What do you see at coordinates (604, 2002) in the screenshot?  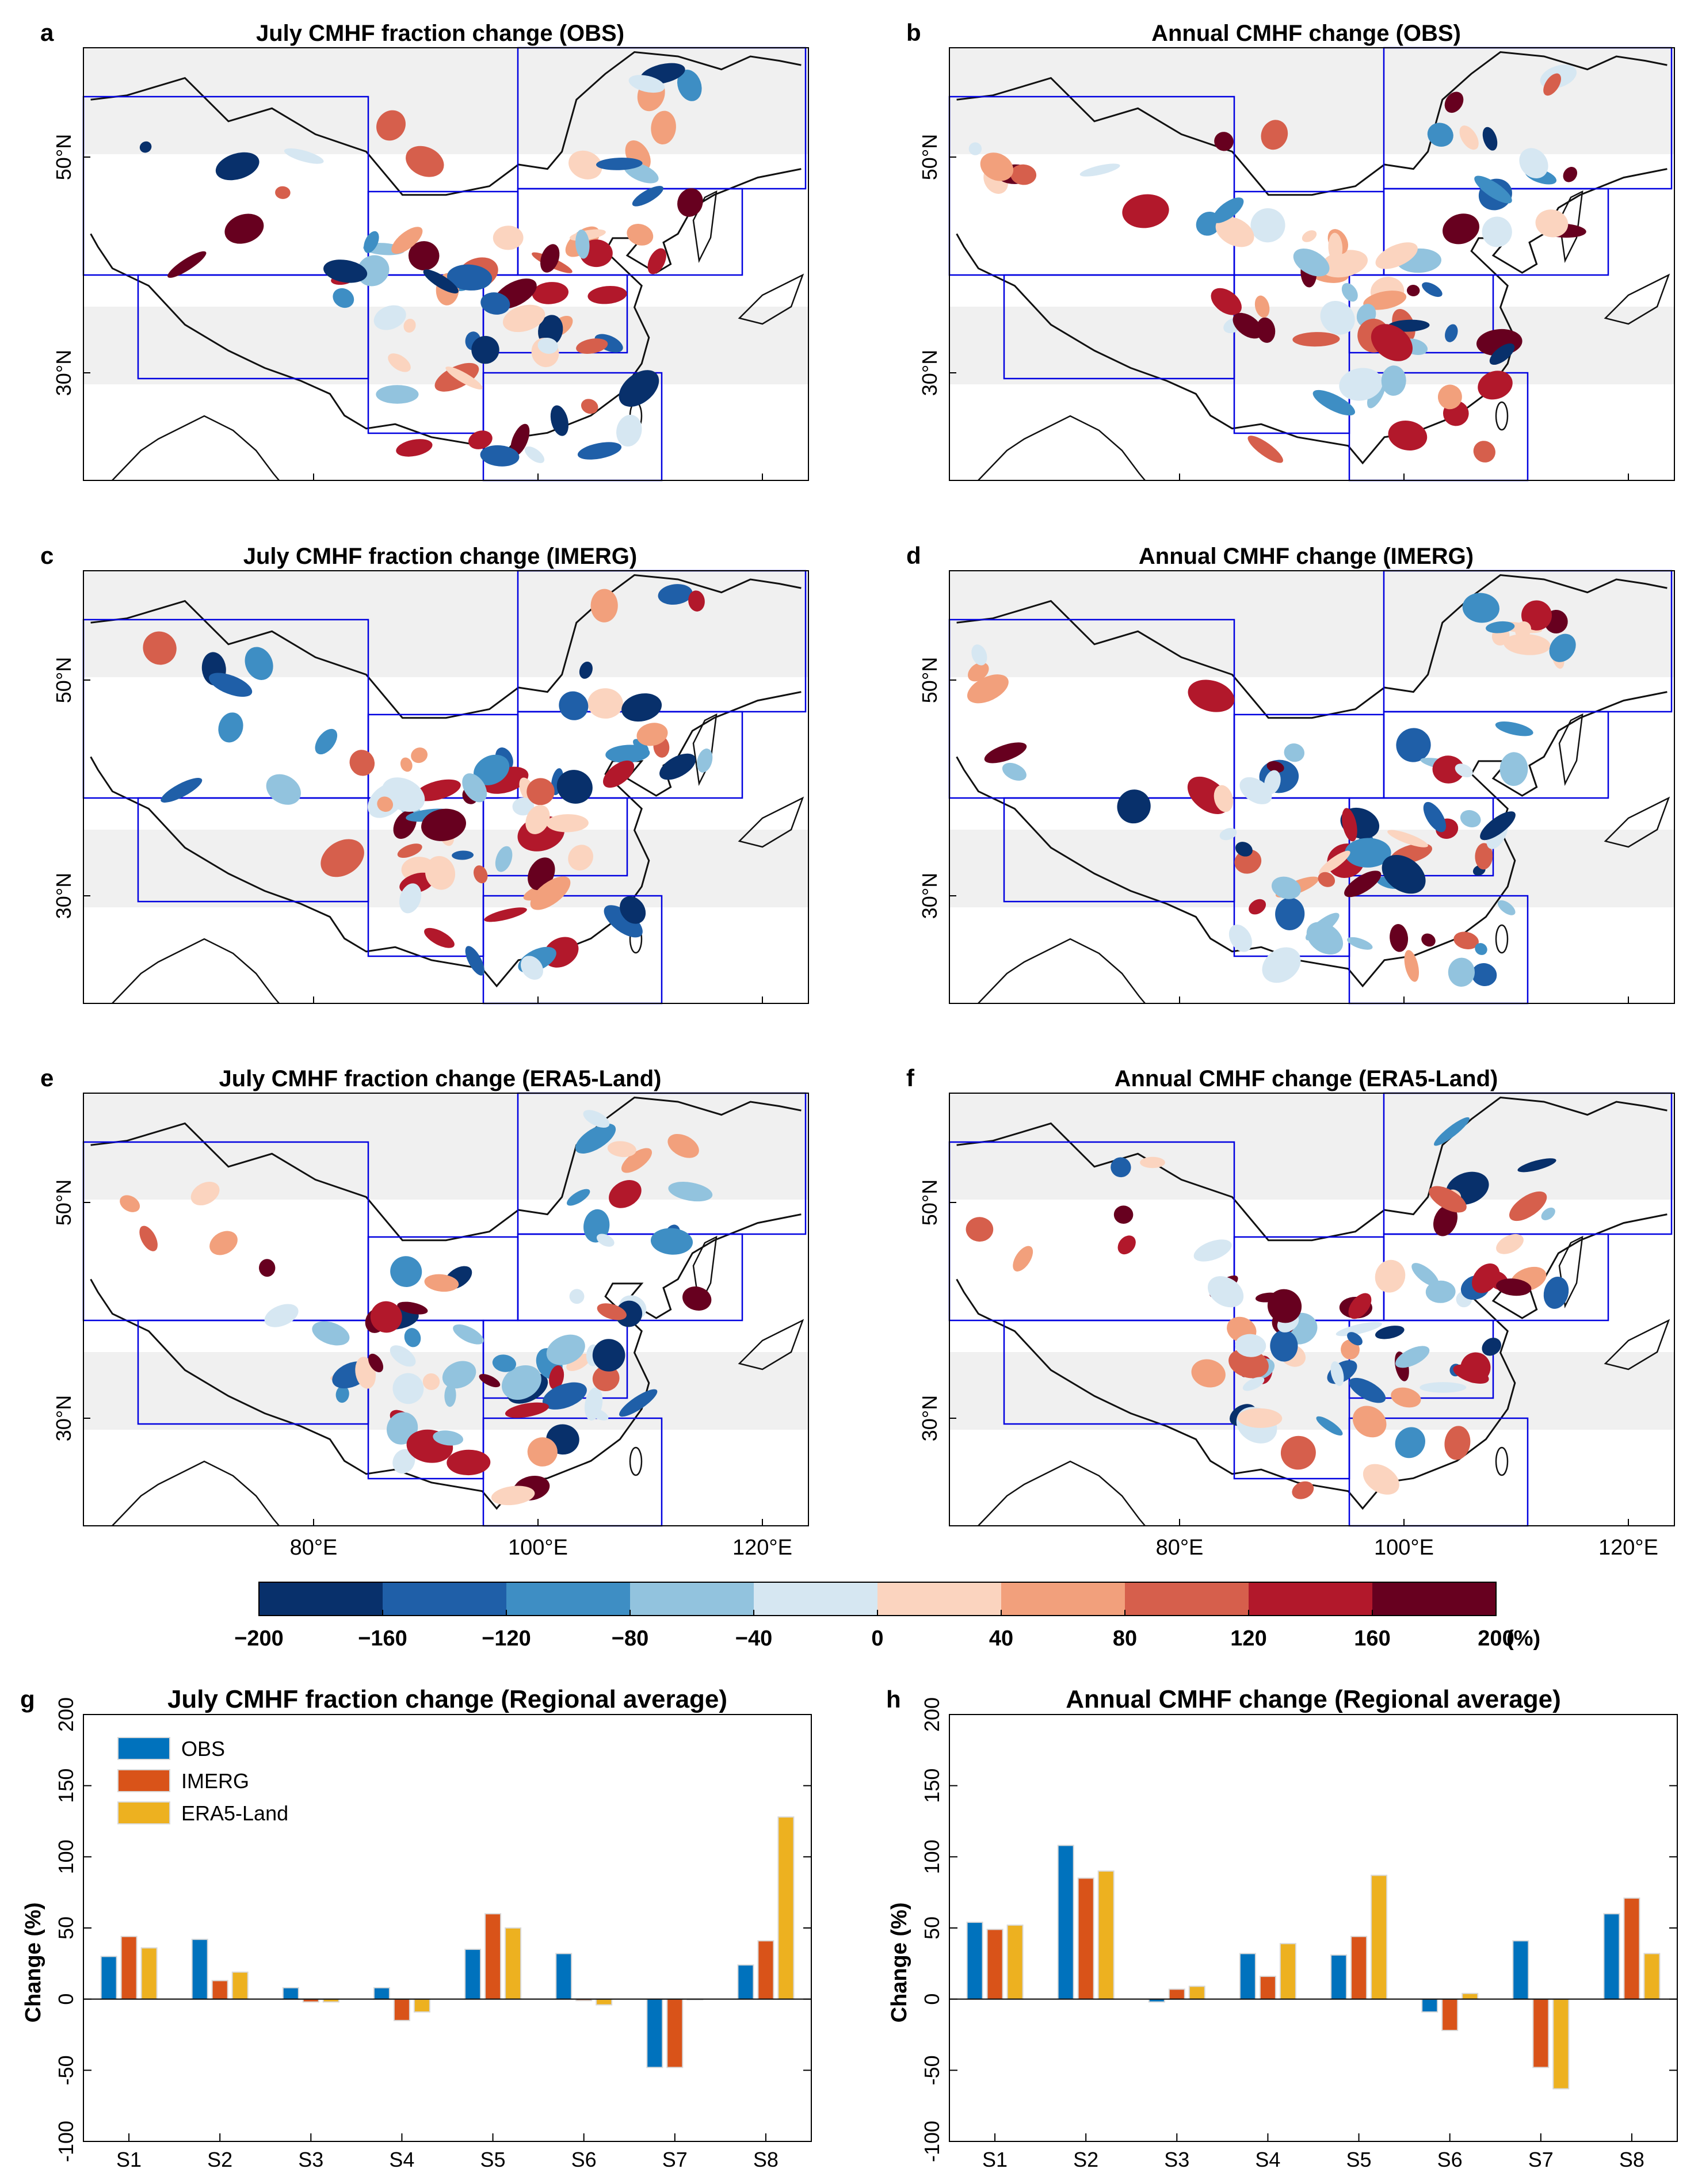 I see `bar-era5-land-s6` at bounding box center [604, 2002].